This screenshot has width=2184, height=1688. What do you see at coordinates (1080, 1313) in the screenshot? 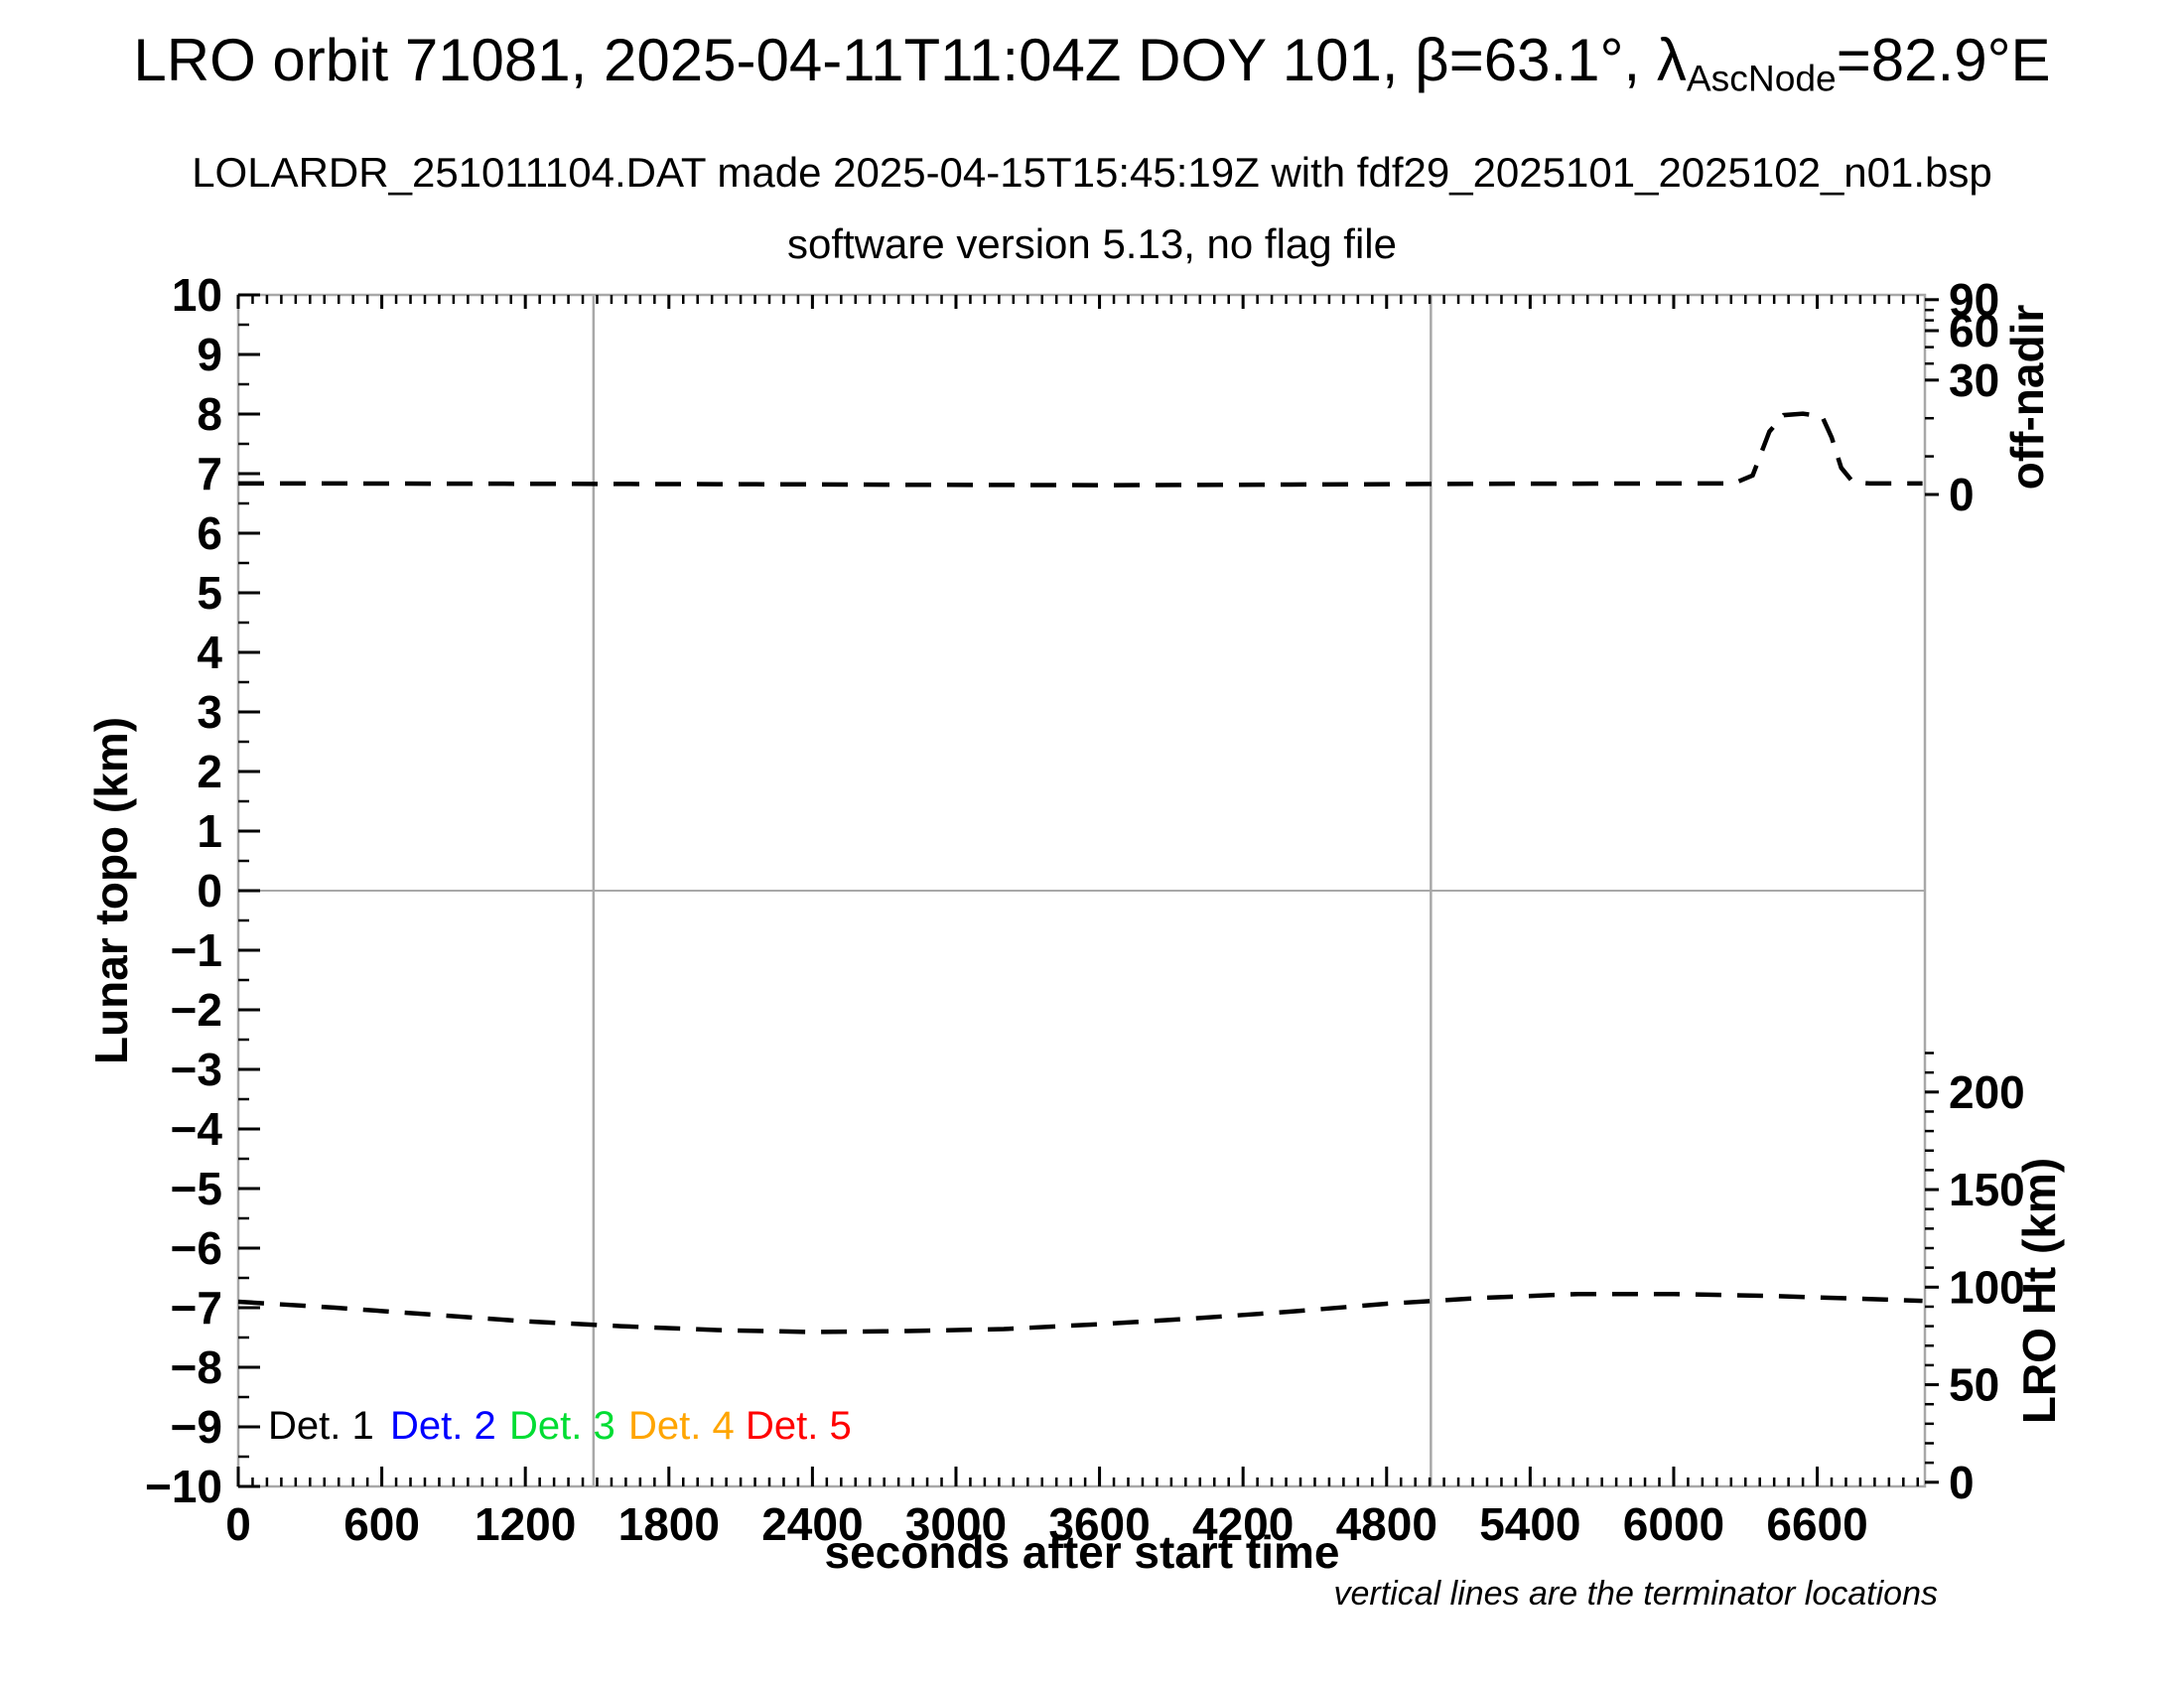
I see `lro-height-series-line` at bounding box center [1080, 1313].